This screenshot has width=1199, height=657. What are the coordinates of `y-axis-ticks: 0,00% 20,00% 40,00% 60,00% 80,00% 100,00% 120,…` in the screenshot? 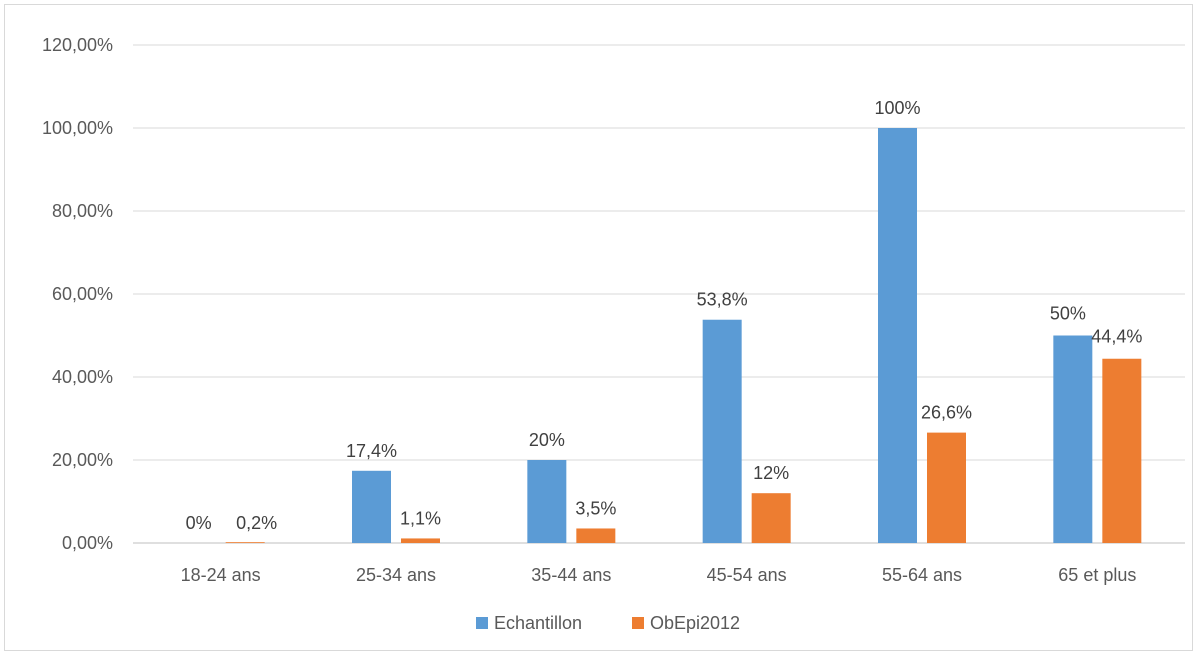 It's located at (77, 294).